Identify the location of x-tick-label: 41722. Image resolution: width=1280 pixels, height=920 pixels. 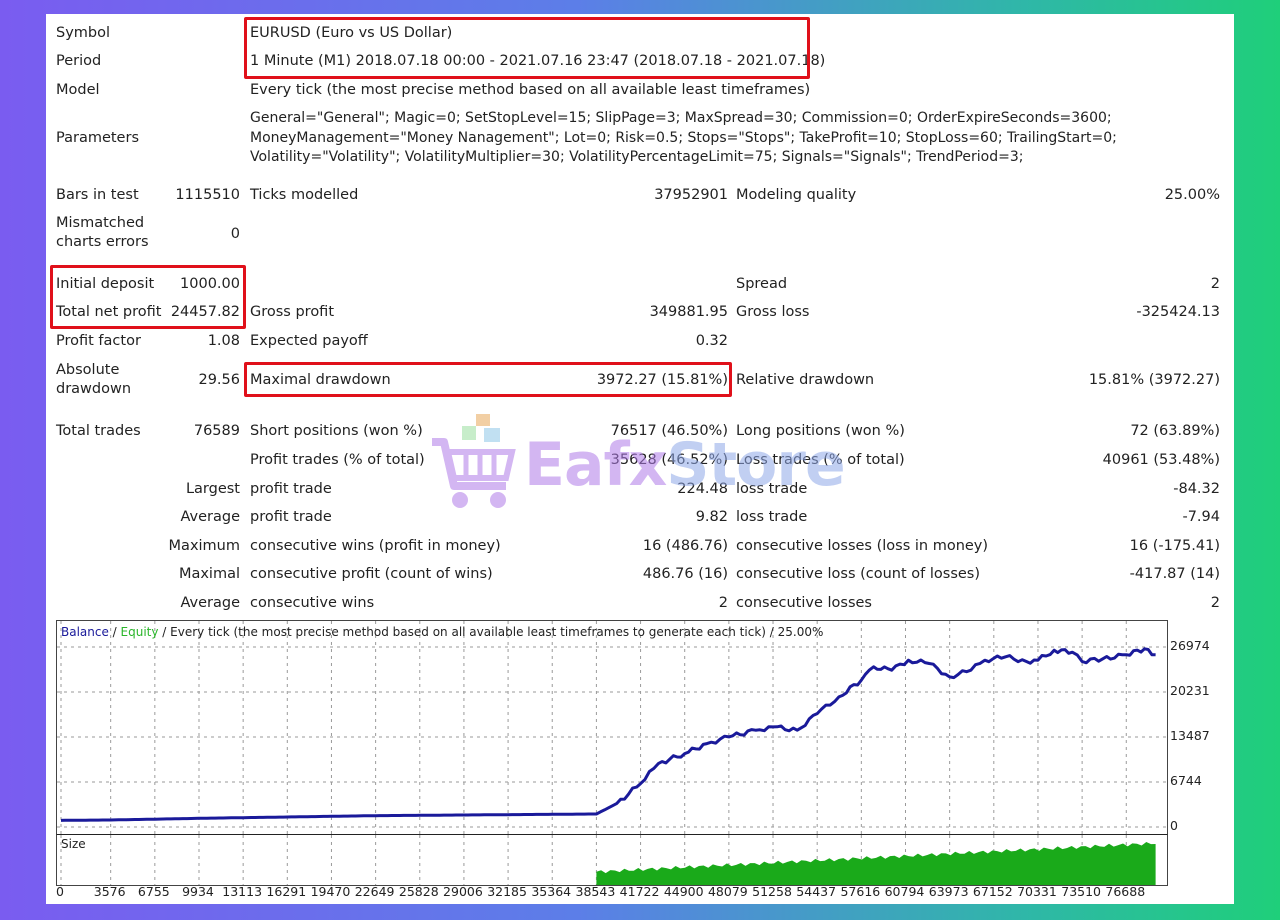
(639, 891).